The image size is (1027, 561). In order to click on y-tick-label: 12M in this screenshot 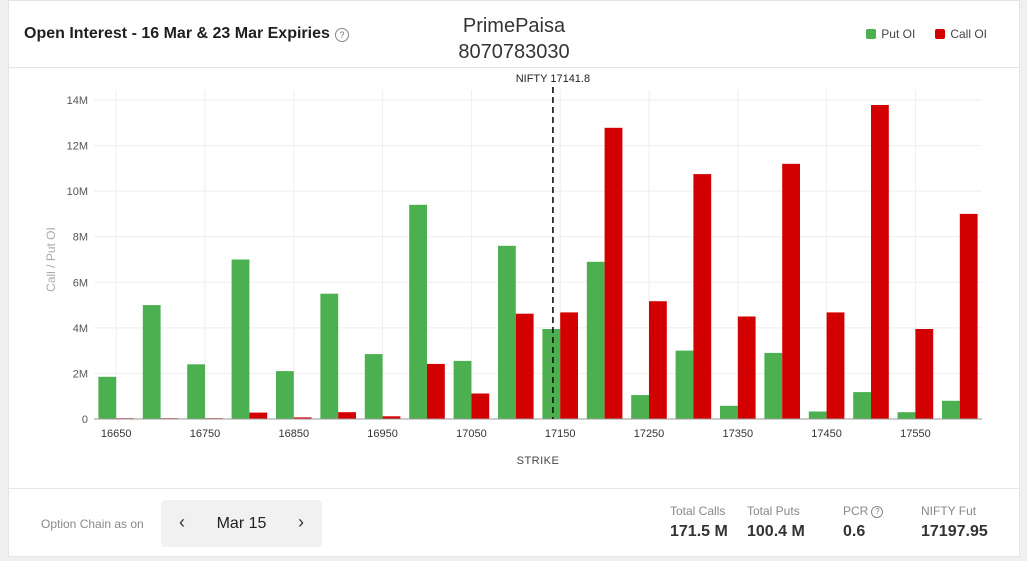, I will do `click(77, 147)`.